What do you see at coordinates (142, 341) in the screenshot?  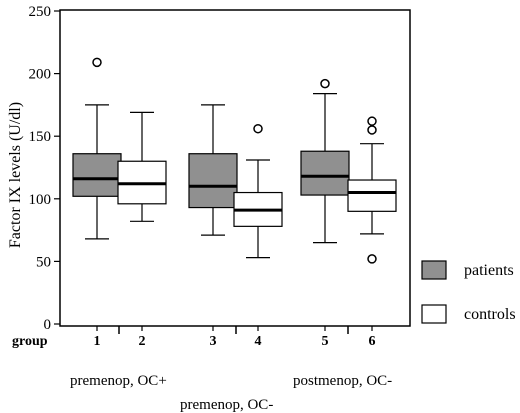 I see `group-number-label: 2` at bounding box center [142, 341].